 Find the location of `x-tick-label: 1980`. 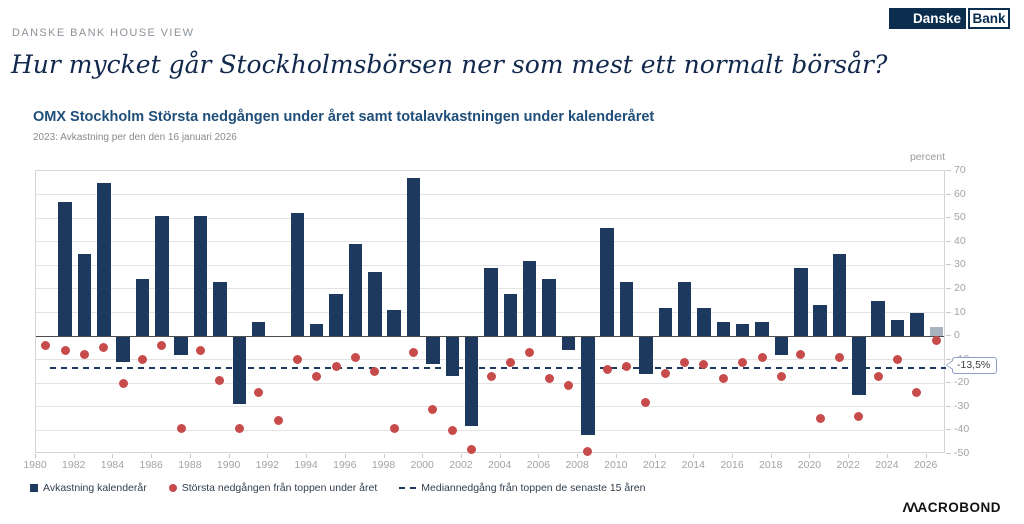

x-tick-label: 1980 is located at coordinates (35, 465).